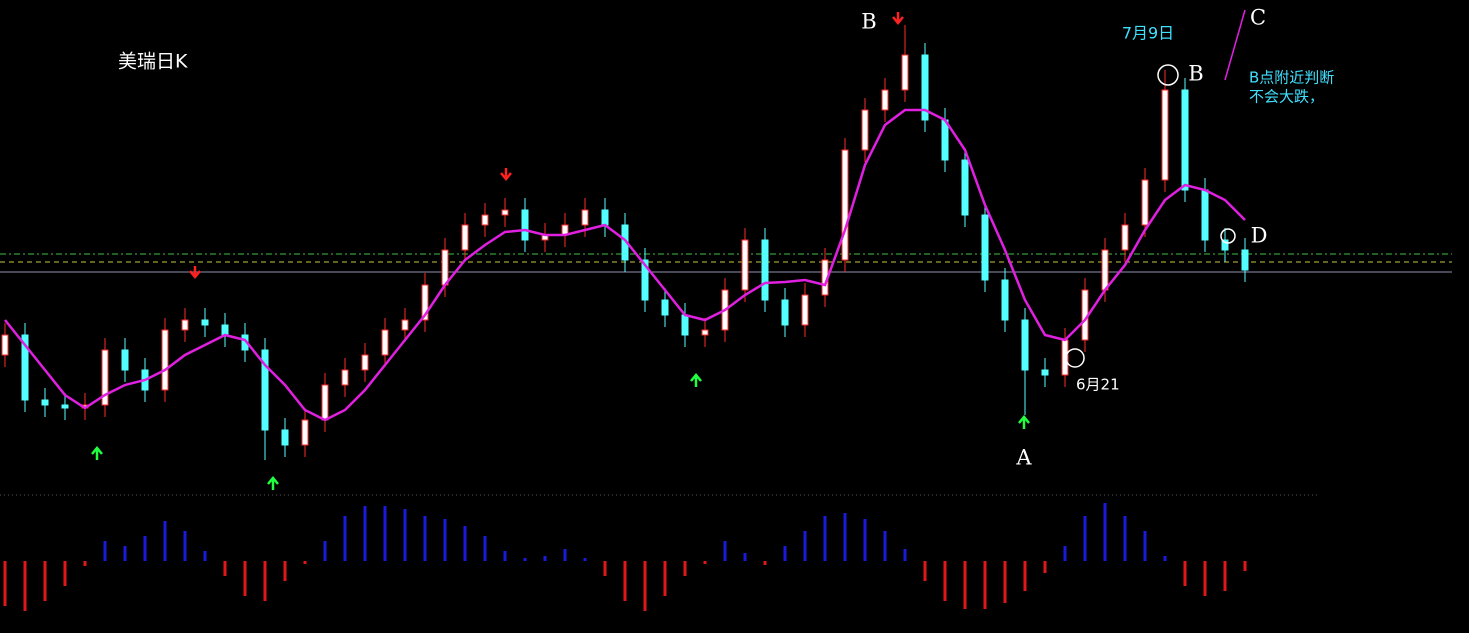 The width and height of the screenshot is (1469, 633). What do you see at coordinates (1259, 236) in the screenshot?
I see `annotation: D` at bounding box center [1259, 236].